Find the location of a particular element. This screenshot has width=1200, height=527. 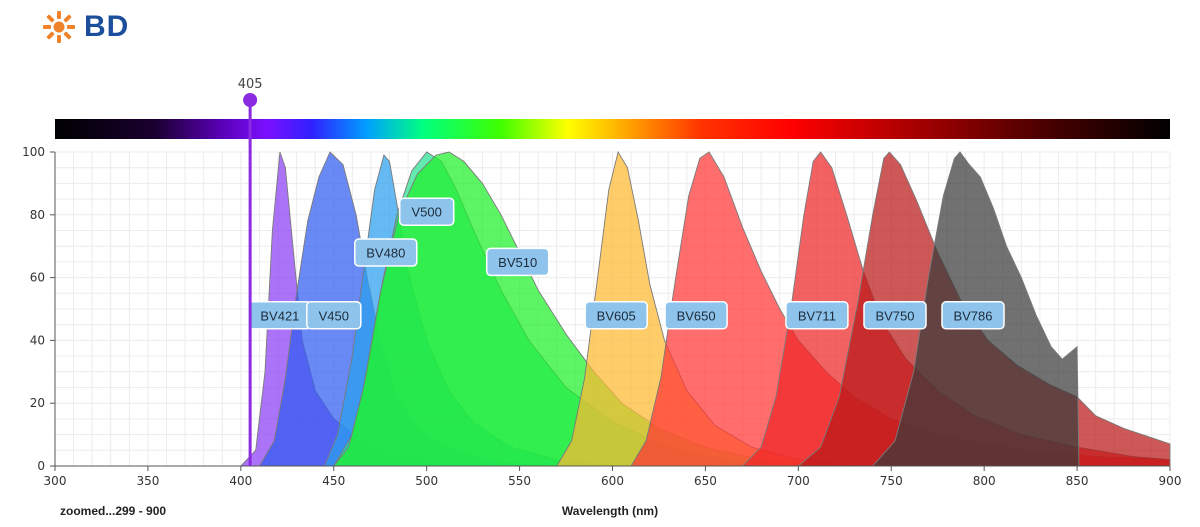

x-tick-label: 300 is located at coordinates (55, 481).